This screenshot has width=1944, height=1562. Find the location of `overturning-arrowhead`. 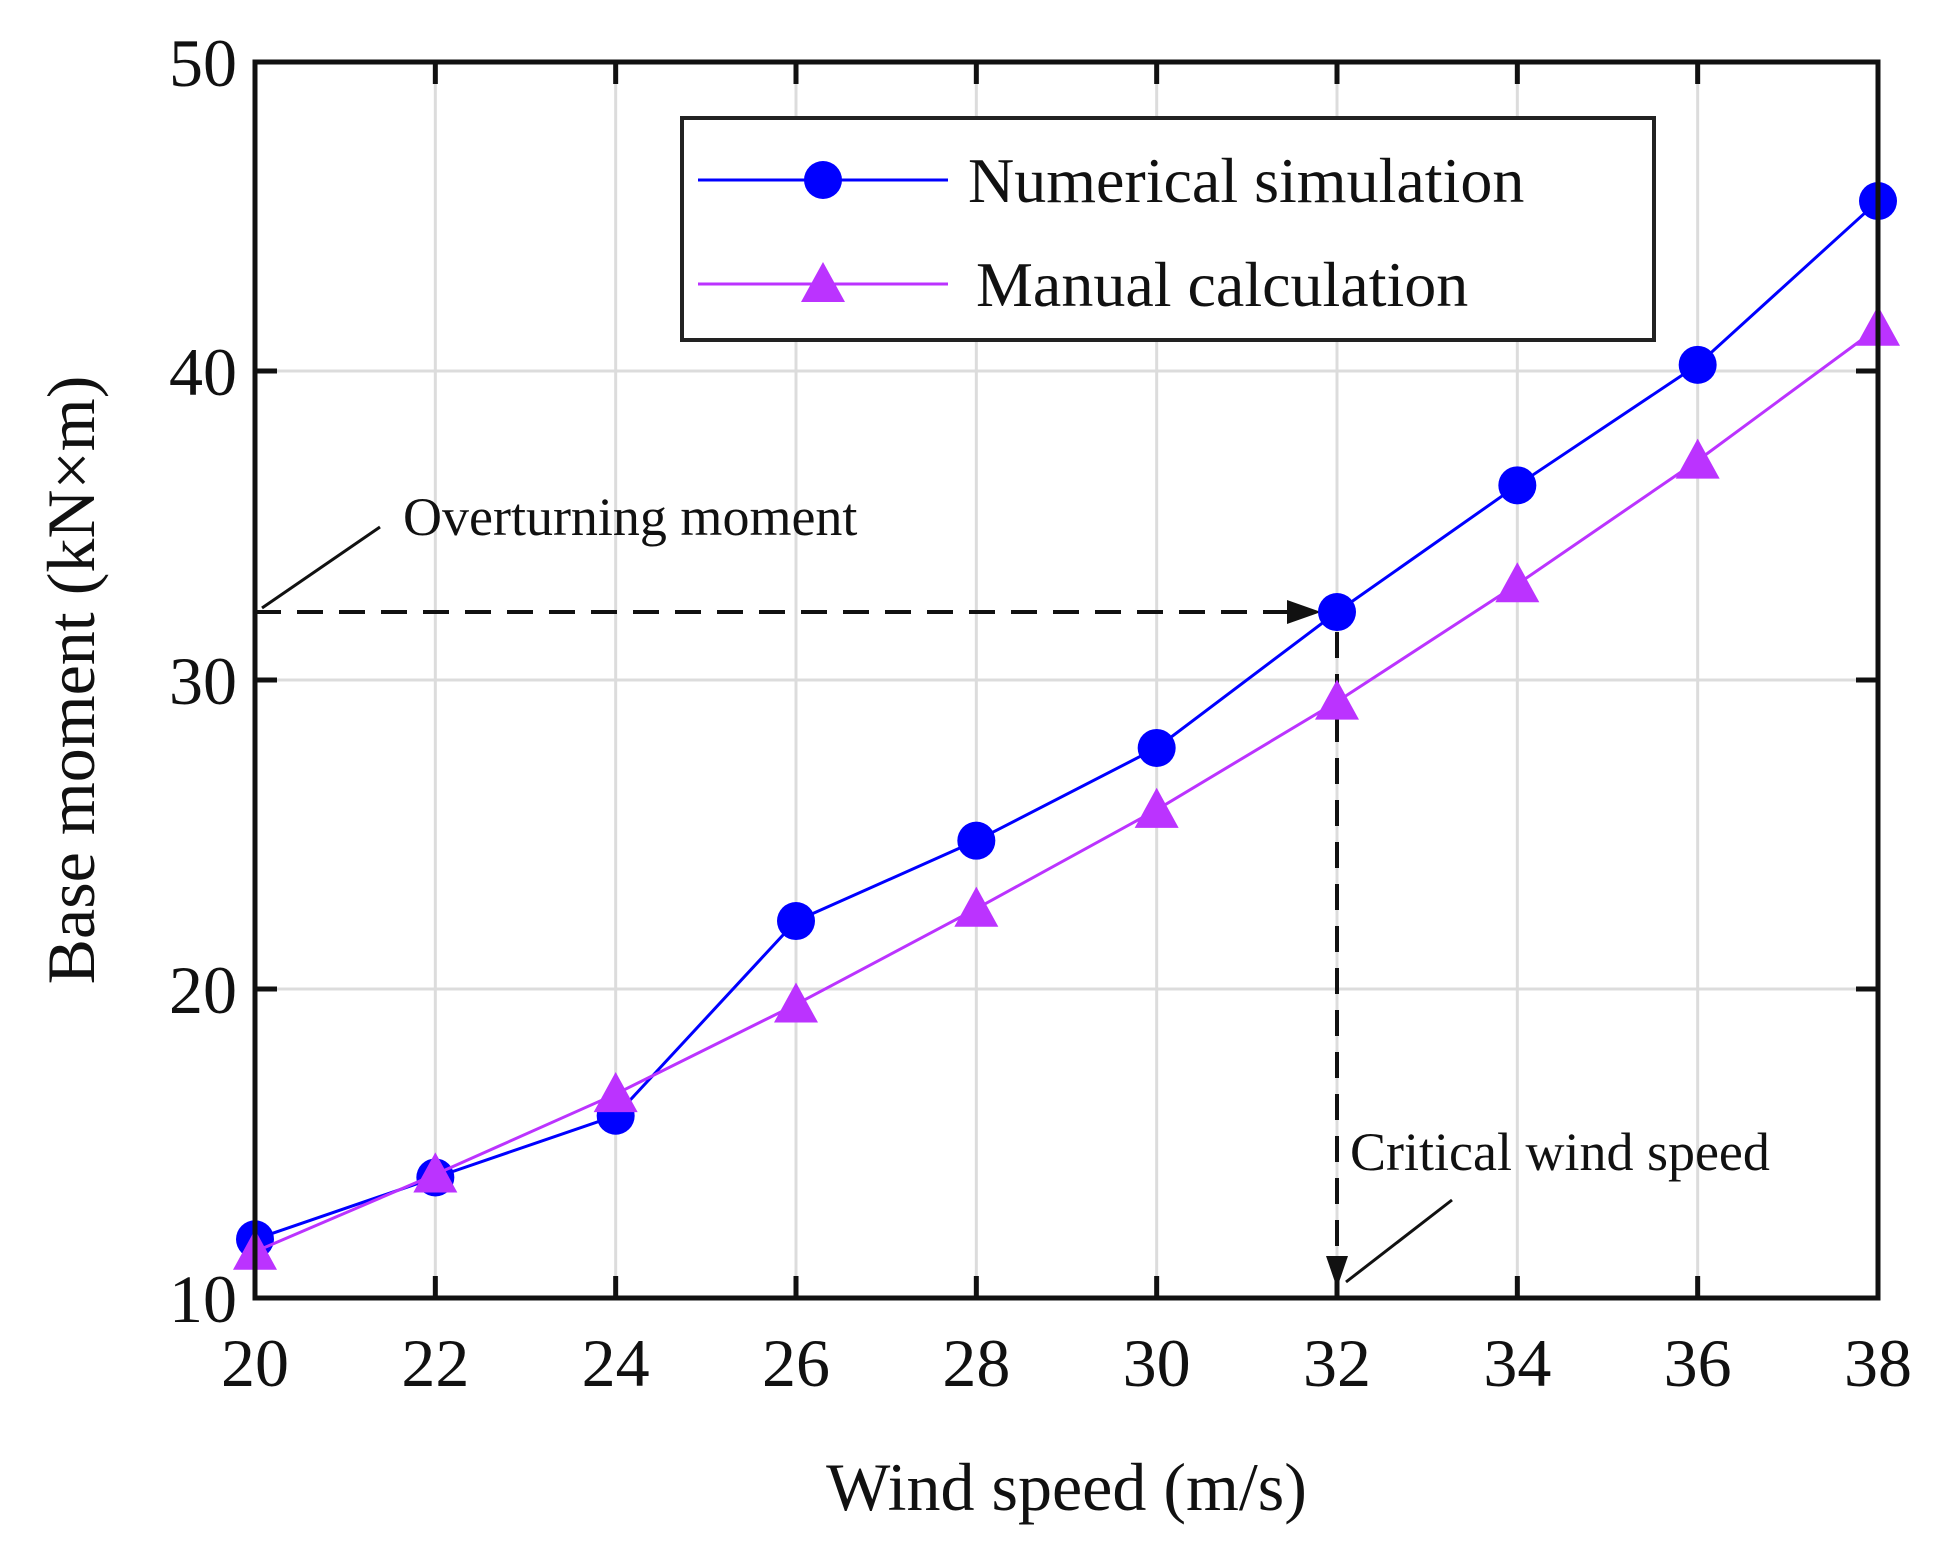

overturning-arrowhead is located at coordinates (1304, 612).